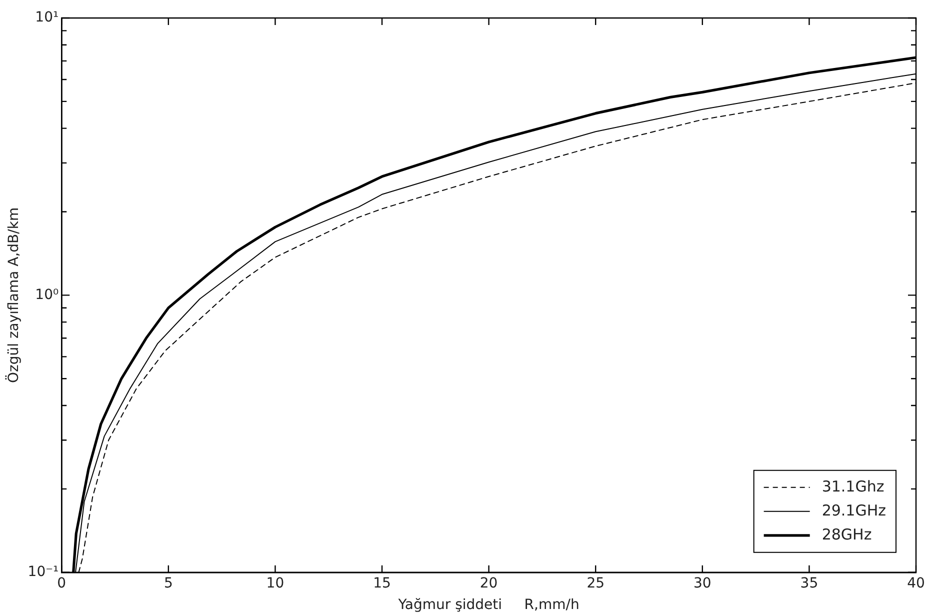  I want to click on x-axis-title: Yağmur şiddeti R,mm/h, so click(488, 605).